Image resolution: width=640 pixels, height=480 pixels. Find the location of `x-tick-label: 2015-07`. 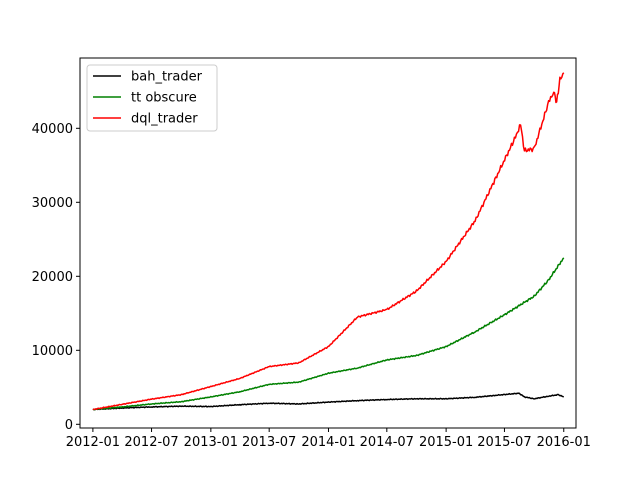

x-tick-label: 2015-07 is located at coordinates (504, 442).